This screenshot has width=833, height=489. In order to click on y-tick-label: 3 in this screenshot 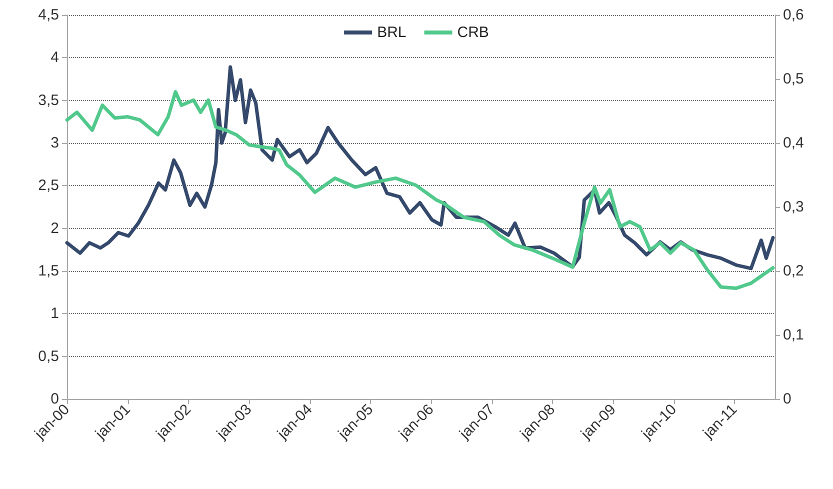, I will do `click(54, 143)`.